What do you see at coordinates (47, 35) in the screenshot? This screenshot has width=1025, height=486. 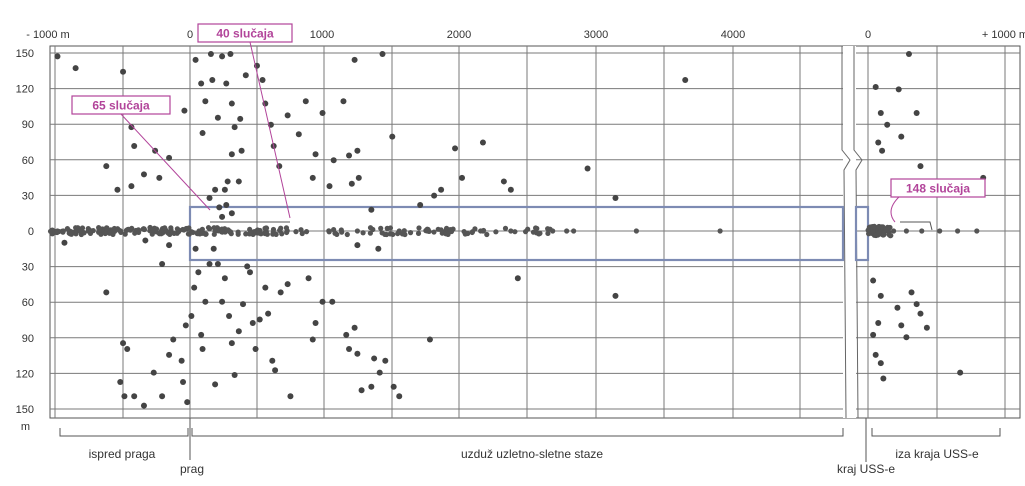 I see `x-tick-label: - 1000 m` at bounding box center [47, 35].